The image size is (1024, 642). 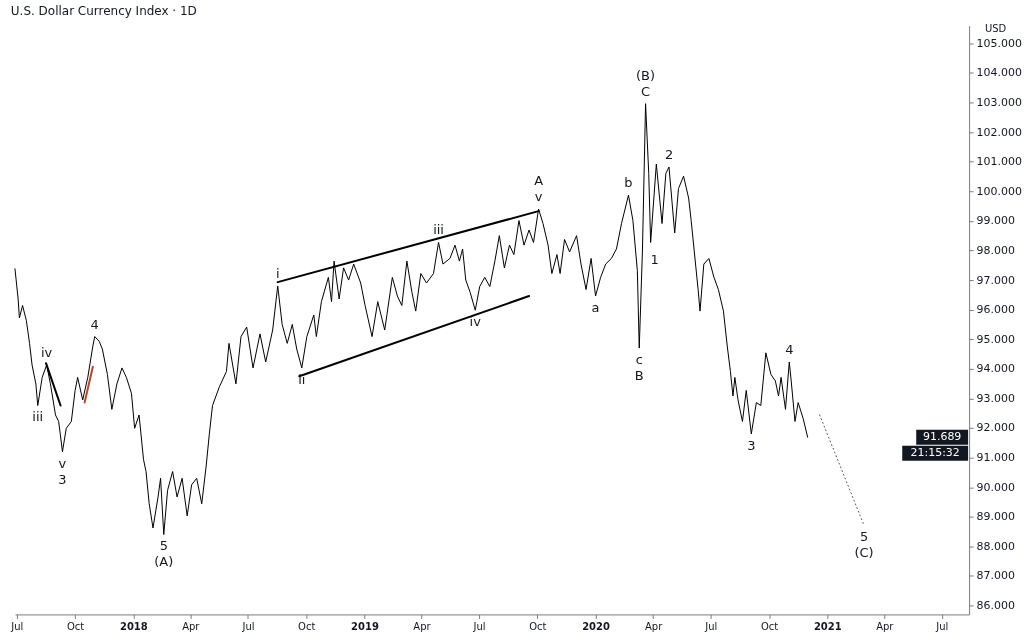 What do you see at coordinates (669, 155) in the screenshot?
I see `annotation: 2` at bounding box center [669, 155].